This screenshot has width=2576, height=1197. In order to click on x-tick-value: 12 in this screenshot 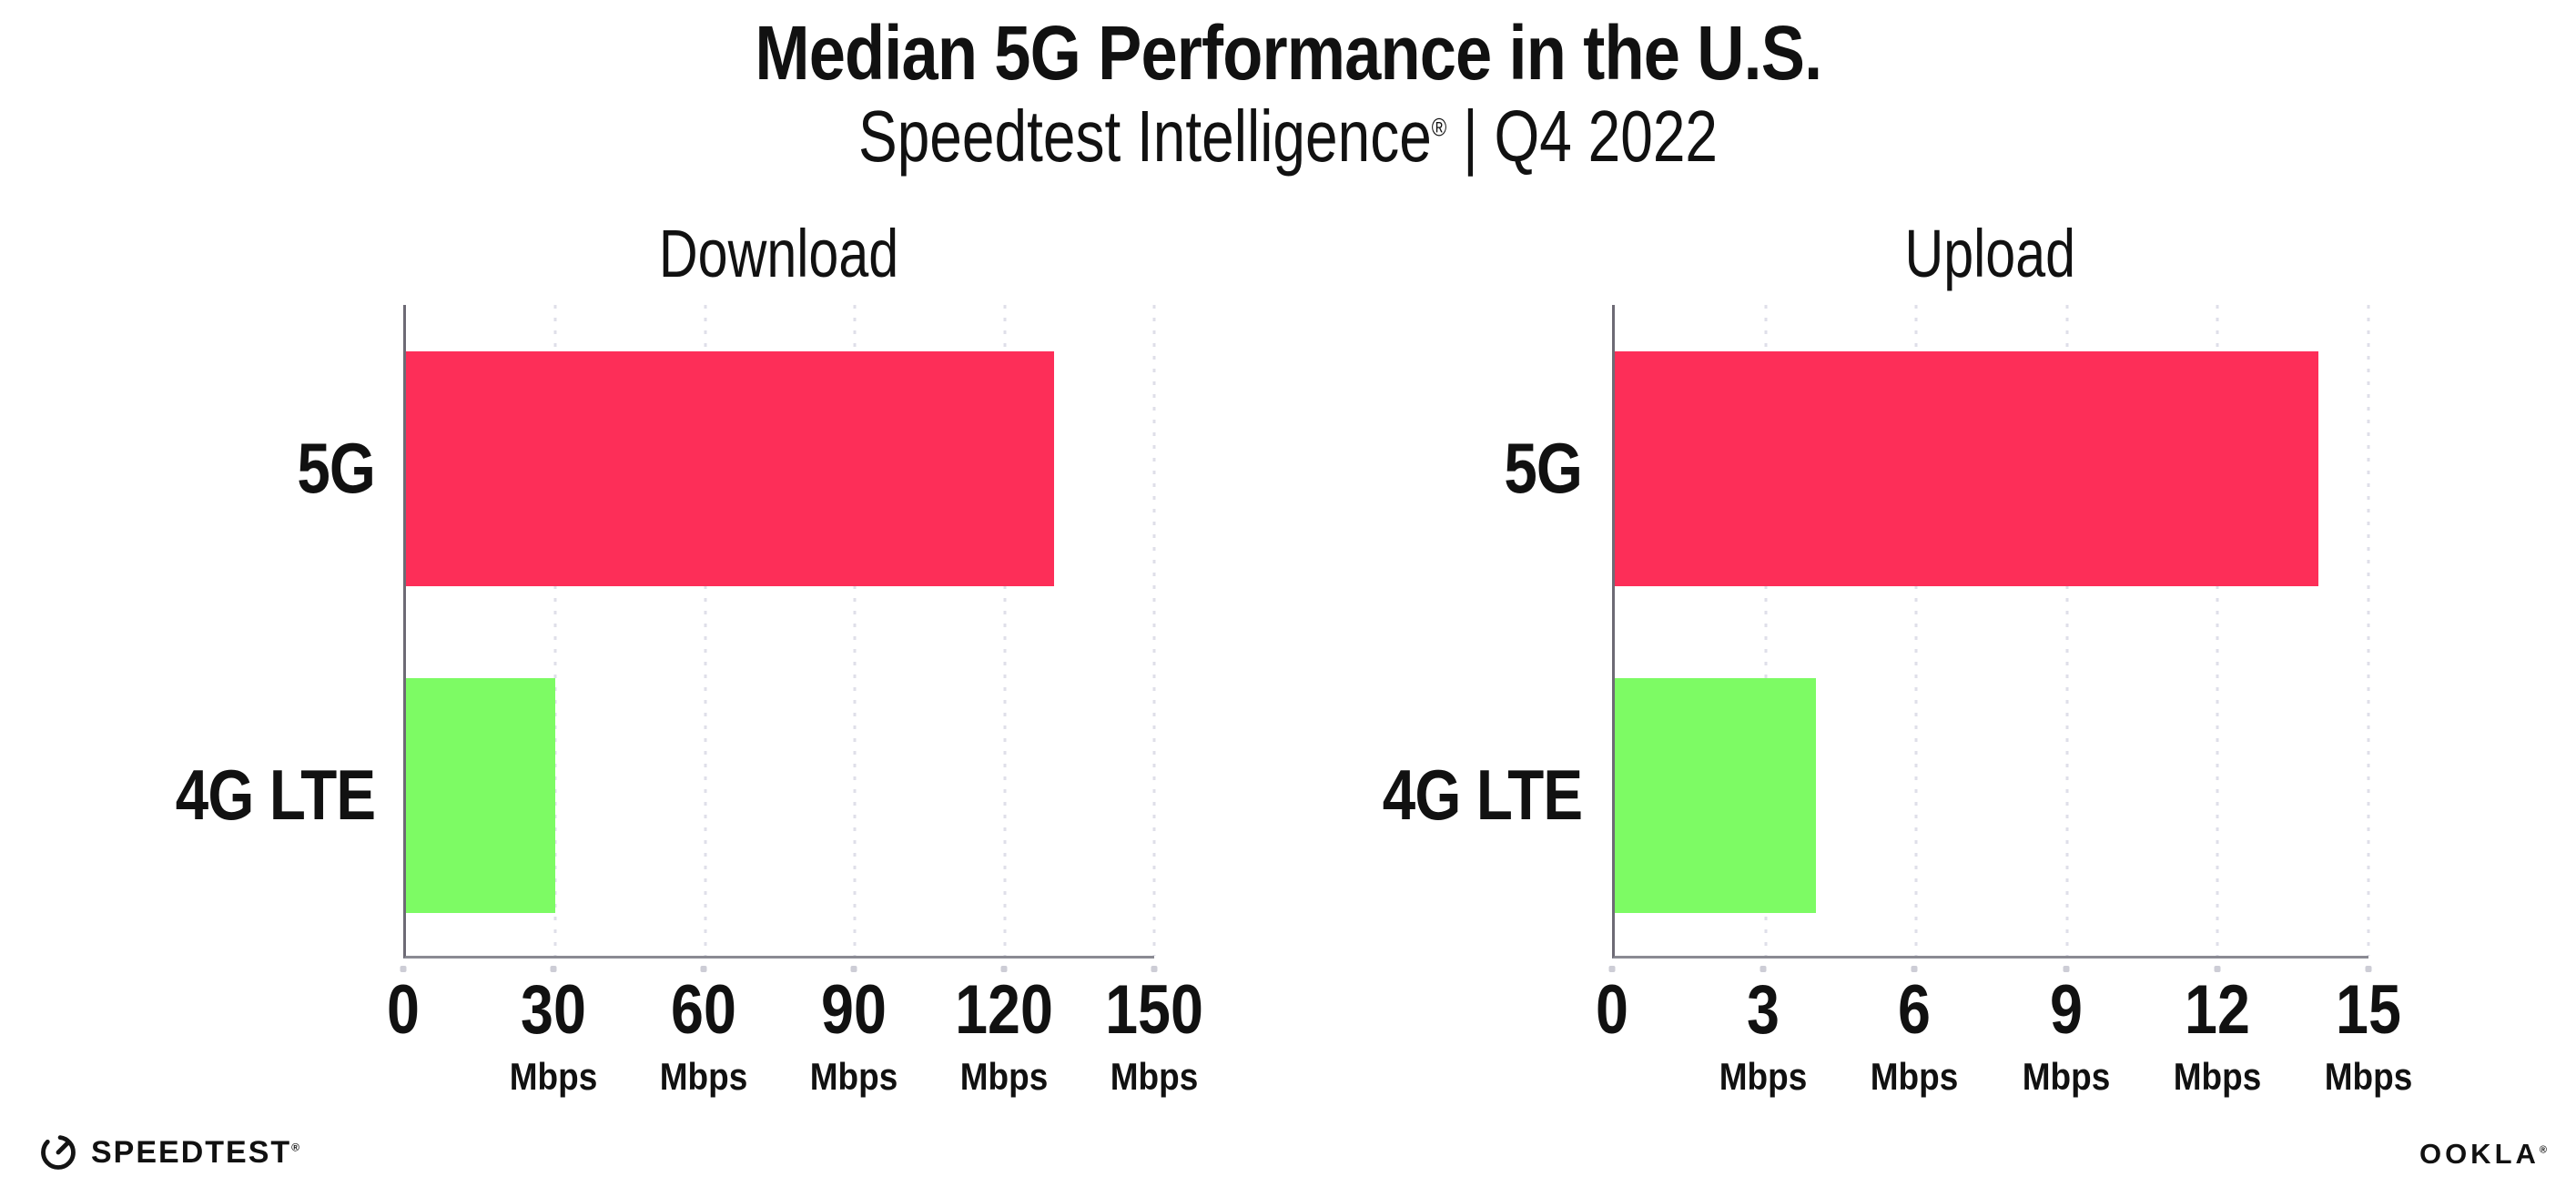, I will do `click(2217, 1010)`.